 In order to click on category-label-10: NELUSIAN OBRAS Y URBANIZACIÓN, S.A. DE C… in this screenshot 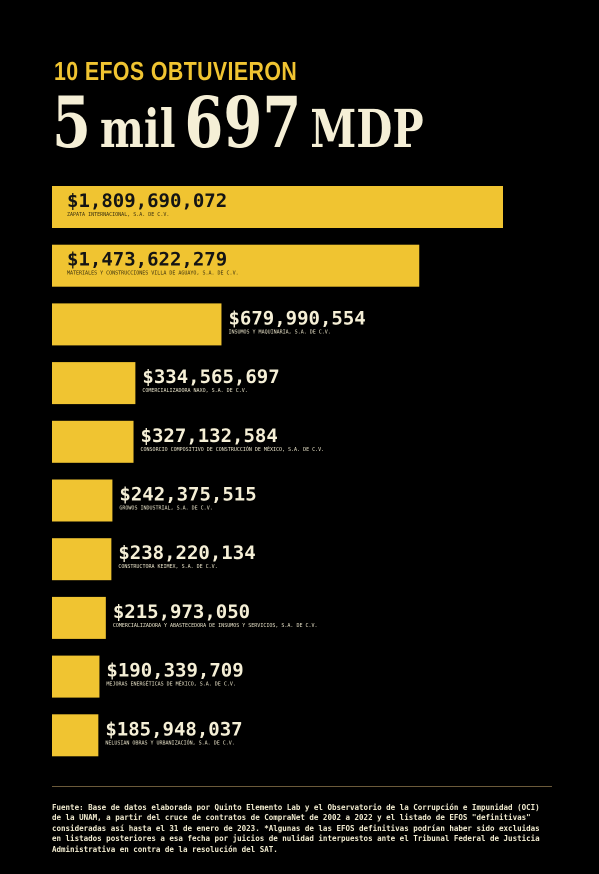, I will do `click(169, 742)`.